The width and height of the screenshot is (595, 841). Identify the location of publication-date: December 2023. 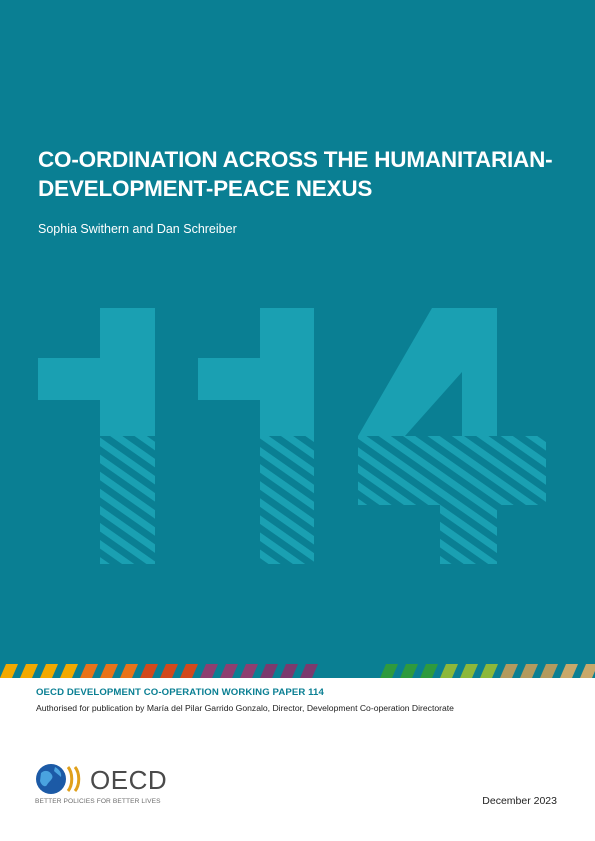
(519, 801).